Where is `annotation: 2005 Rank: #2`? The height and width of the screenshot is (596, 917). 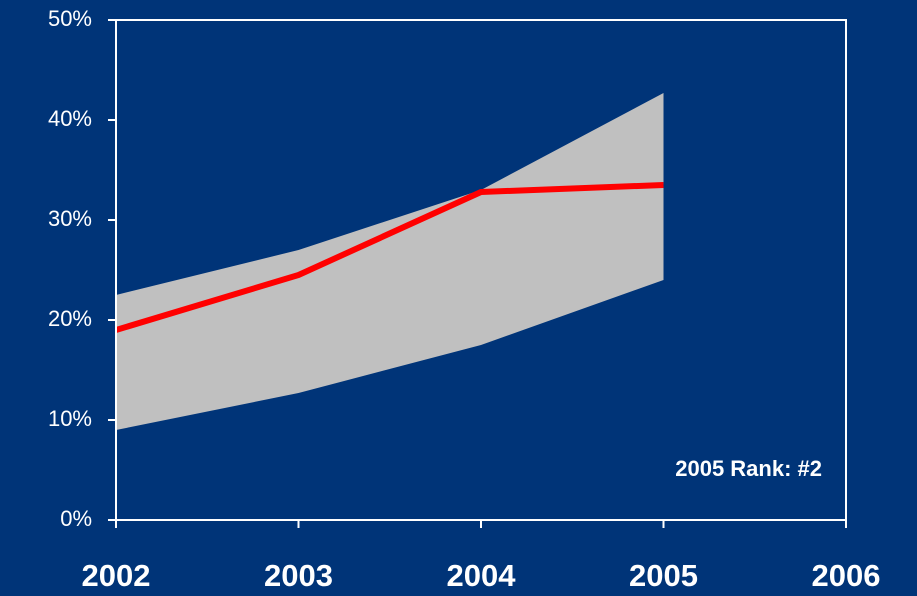 annotation: 2005 Rank: #2 is located at coordinates (748, 468).